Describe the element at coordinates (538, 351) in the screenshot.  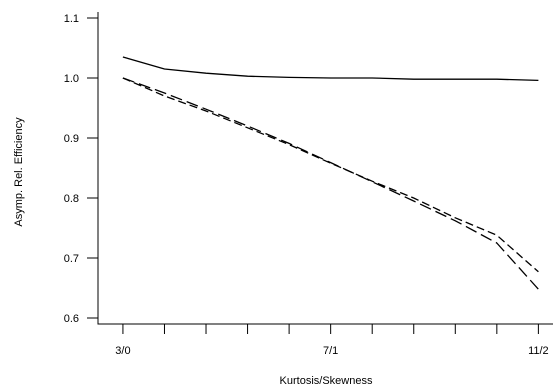
I see `x-tick-label: 11/2` at that location.